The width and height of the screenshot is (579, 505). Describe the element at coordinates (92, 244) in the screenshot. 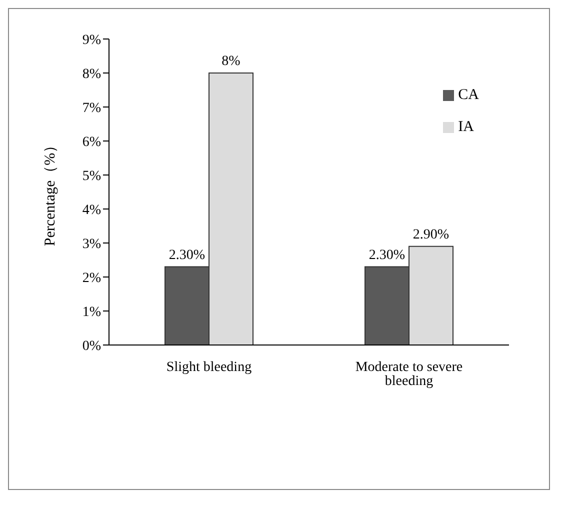

I see `y-tick-label: 3%` at that location.